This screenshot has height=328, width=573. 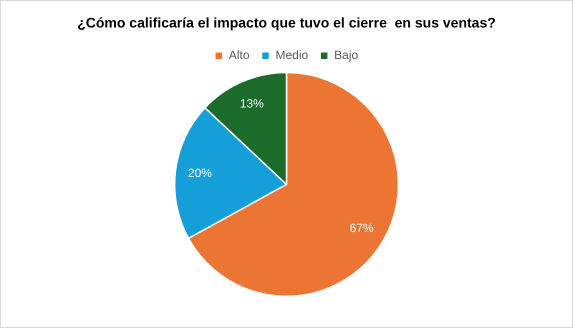 What do you see at coordinates (200, 173) in the screenshot?
I see `data-label: 20%` at bounding box center [200, 173].